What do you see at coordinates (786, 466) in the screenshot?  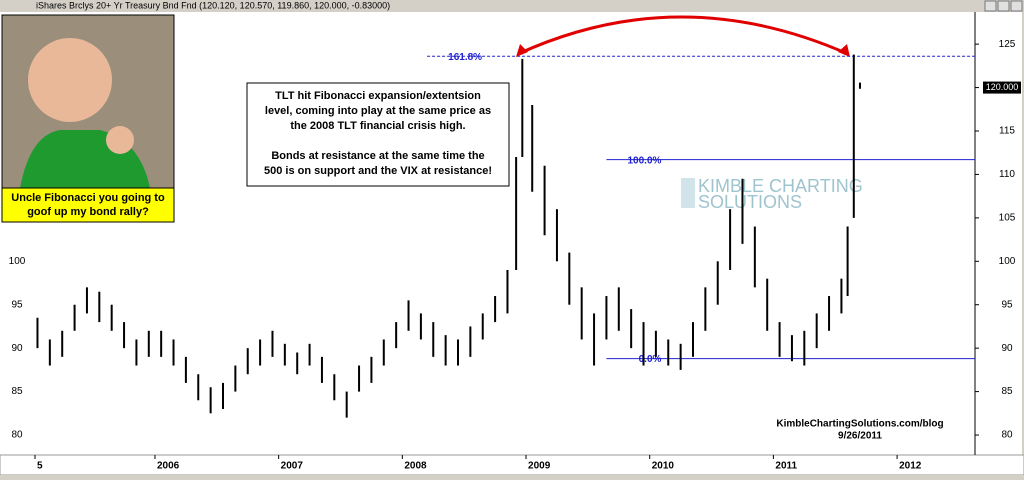 I see `x-tick-label: 2011` at bounding box center [786, 466].